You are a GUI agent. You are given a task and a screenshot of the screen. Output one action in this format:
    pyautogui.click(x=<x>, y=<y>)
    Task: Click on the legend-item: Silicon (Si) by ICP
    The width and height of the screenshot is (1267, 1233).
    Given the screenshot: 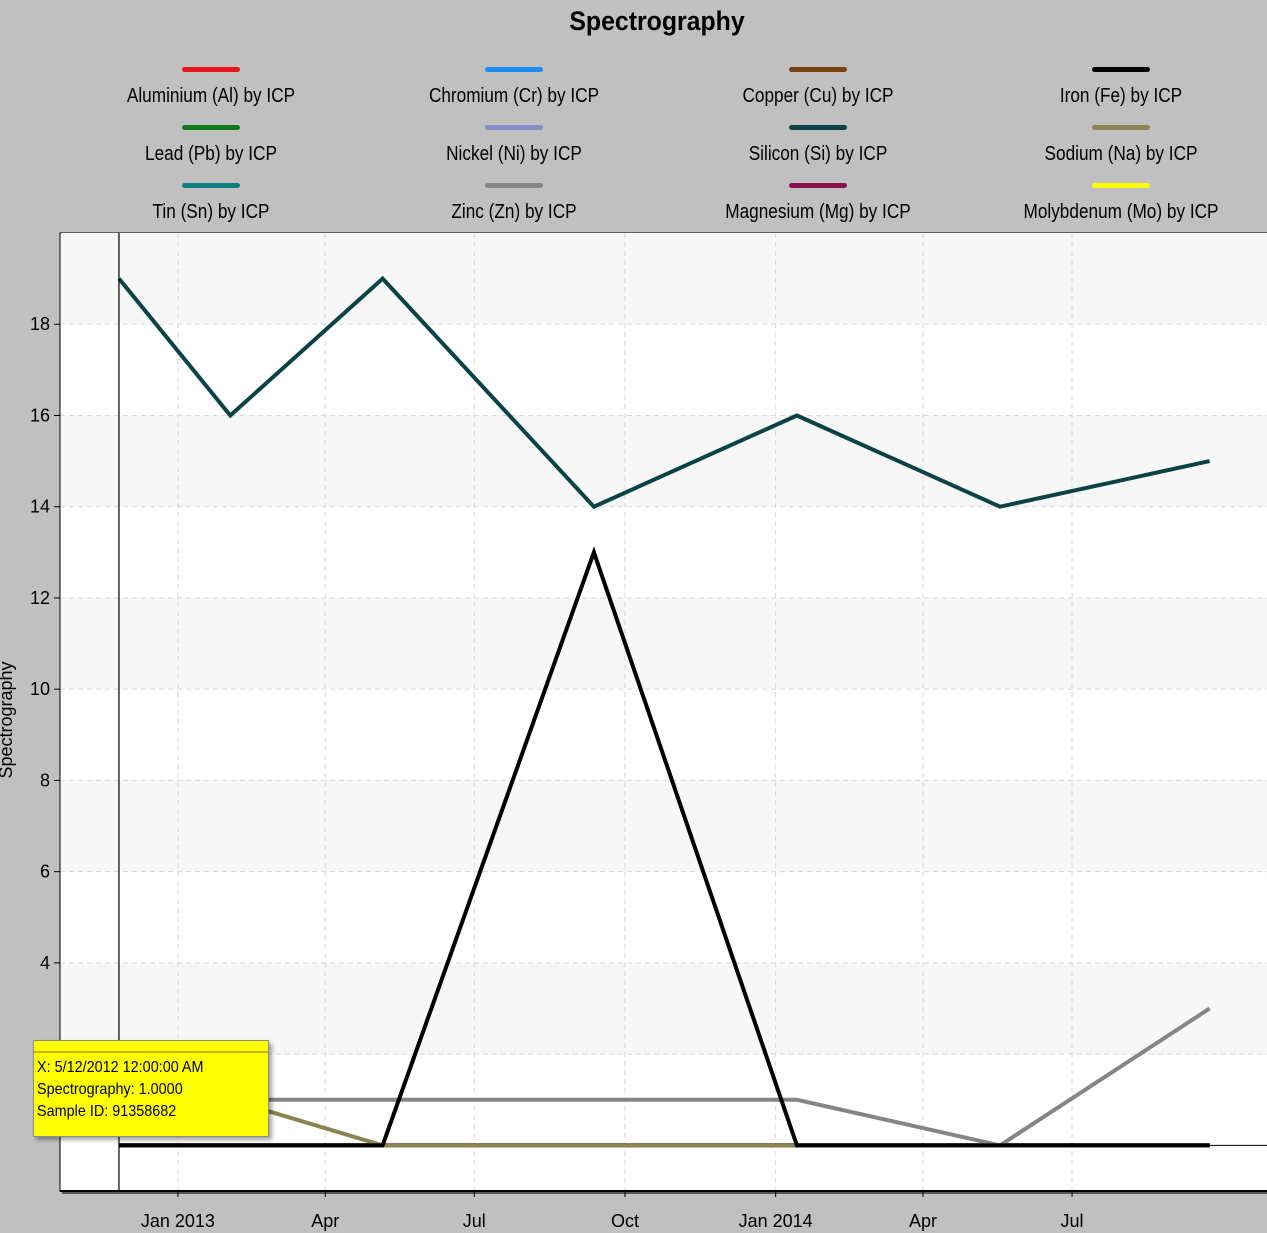 What is the action you would take?
    pyautogui.click(x=818, y=151)
    